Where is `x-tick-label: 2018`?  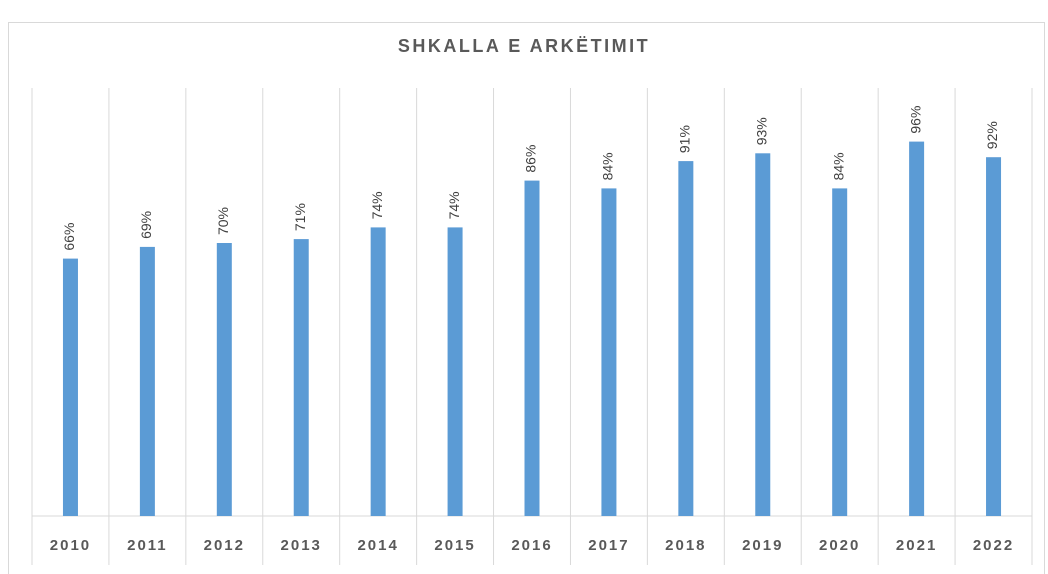 x-tick-label: 2018 is located at coordinates (685, 545).